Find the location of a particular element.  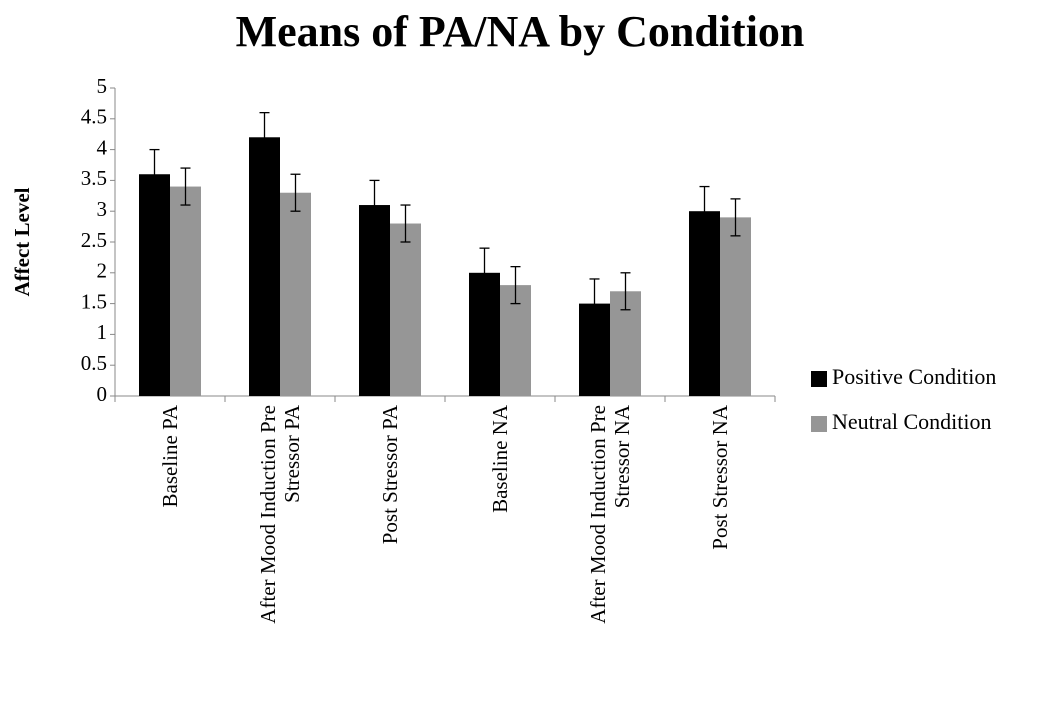

y-tick-label: 3.5 is located at coordinates (94, 178).